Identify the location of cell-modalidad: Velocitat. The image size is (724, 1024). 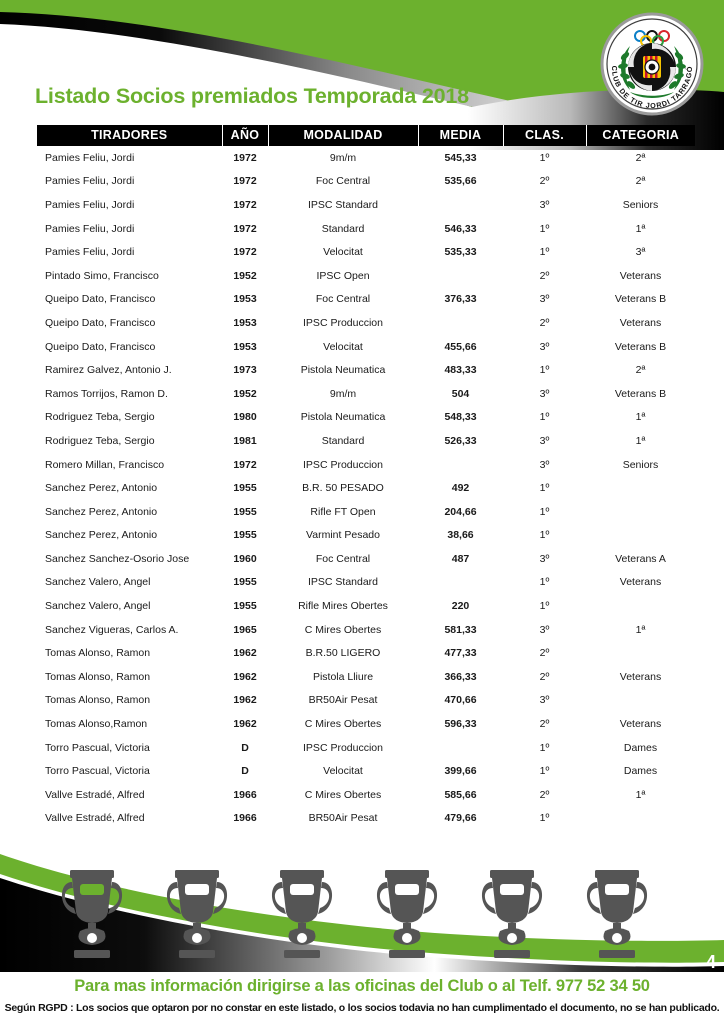
(343, 252).